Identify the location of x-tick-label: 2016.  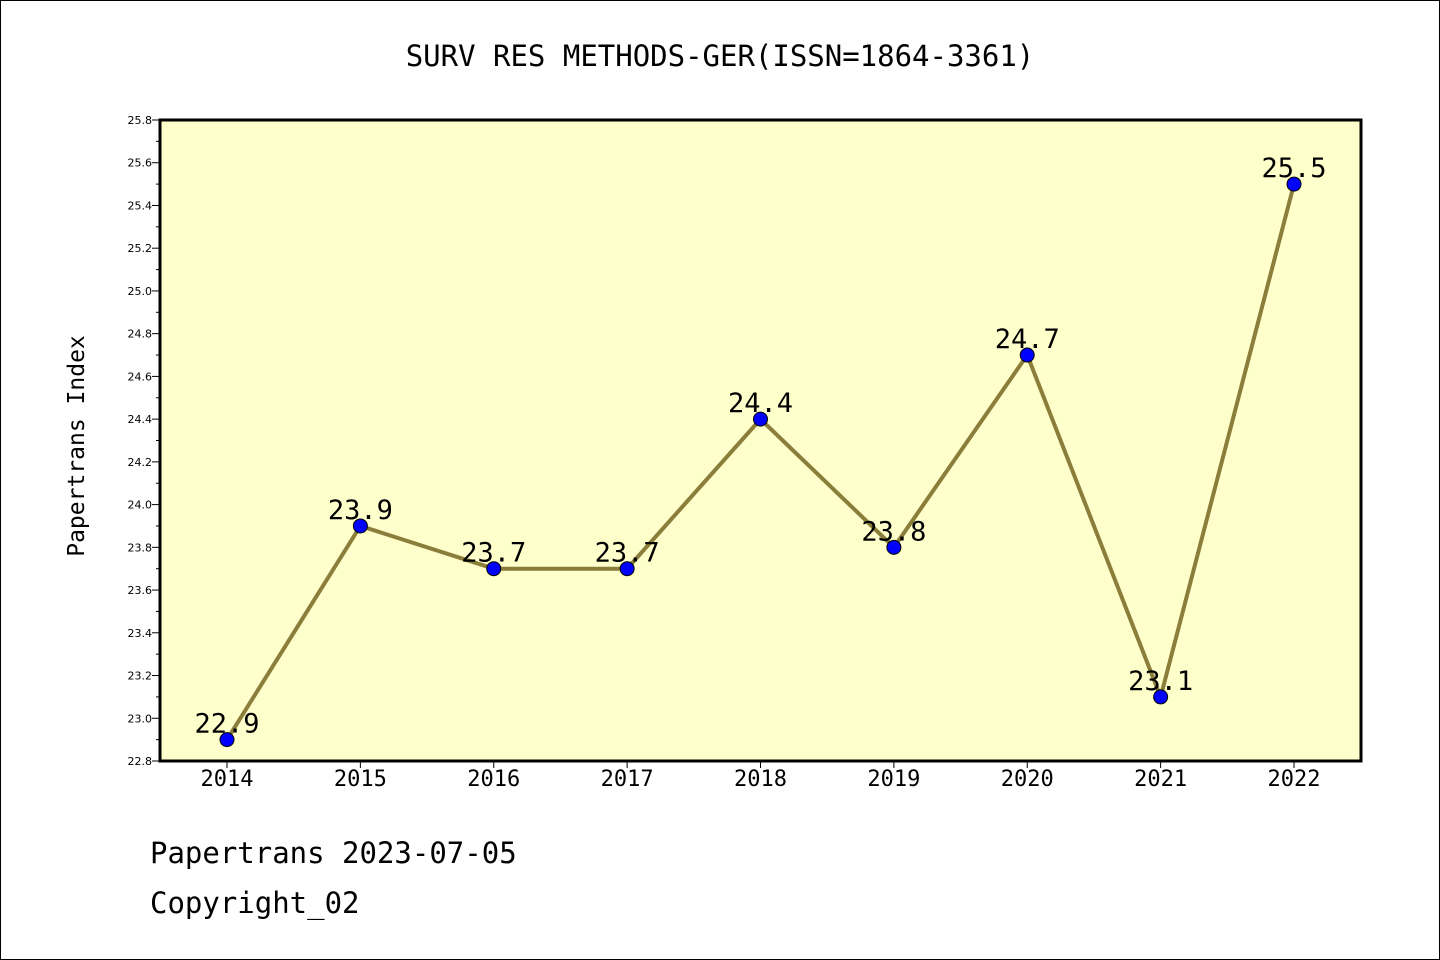
(493, 779).